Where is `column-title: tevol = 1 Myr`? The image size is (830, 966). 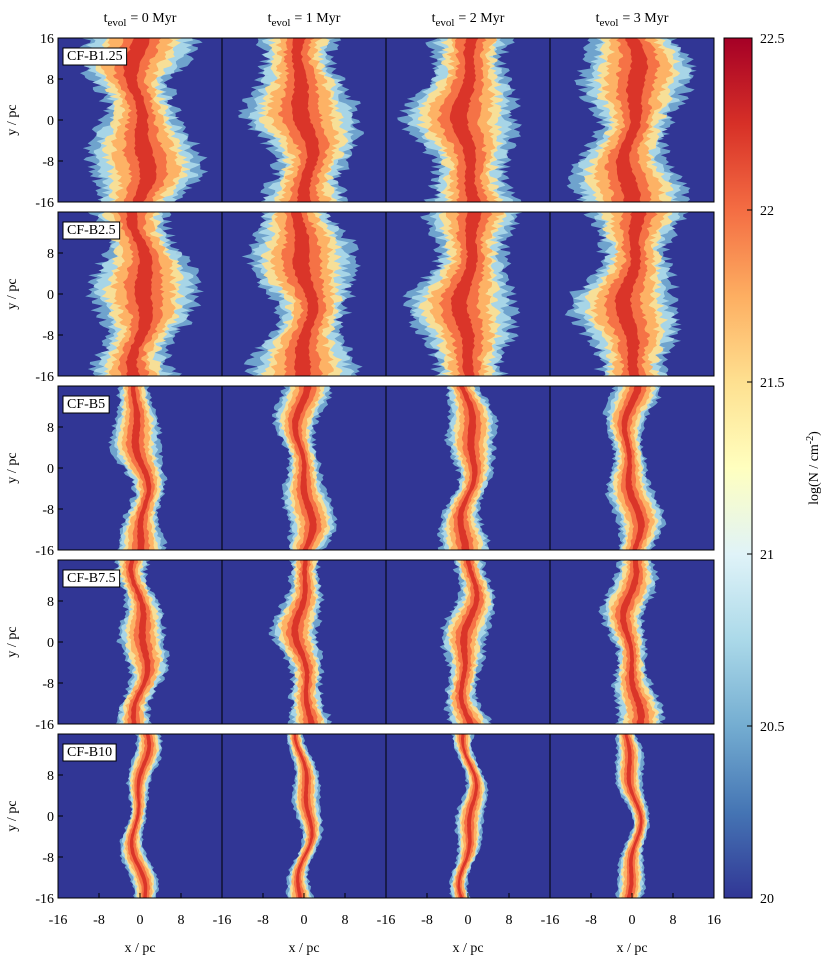 column-title: tevol = 1 Myr is located at coordinates (304, 20).